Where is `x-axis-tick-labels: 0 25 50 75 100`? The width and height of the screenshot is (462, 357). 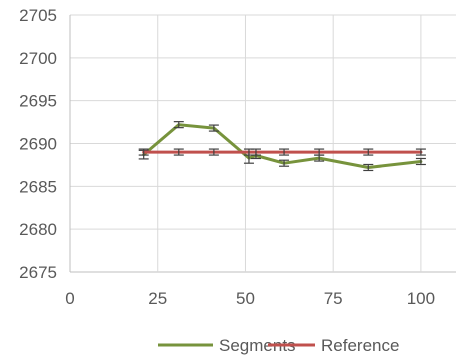
x-axis-tick-labels: 0 25 50 75 100 is located at coordinates (250, 298).